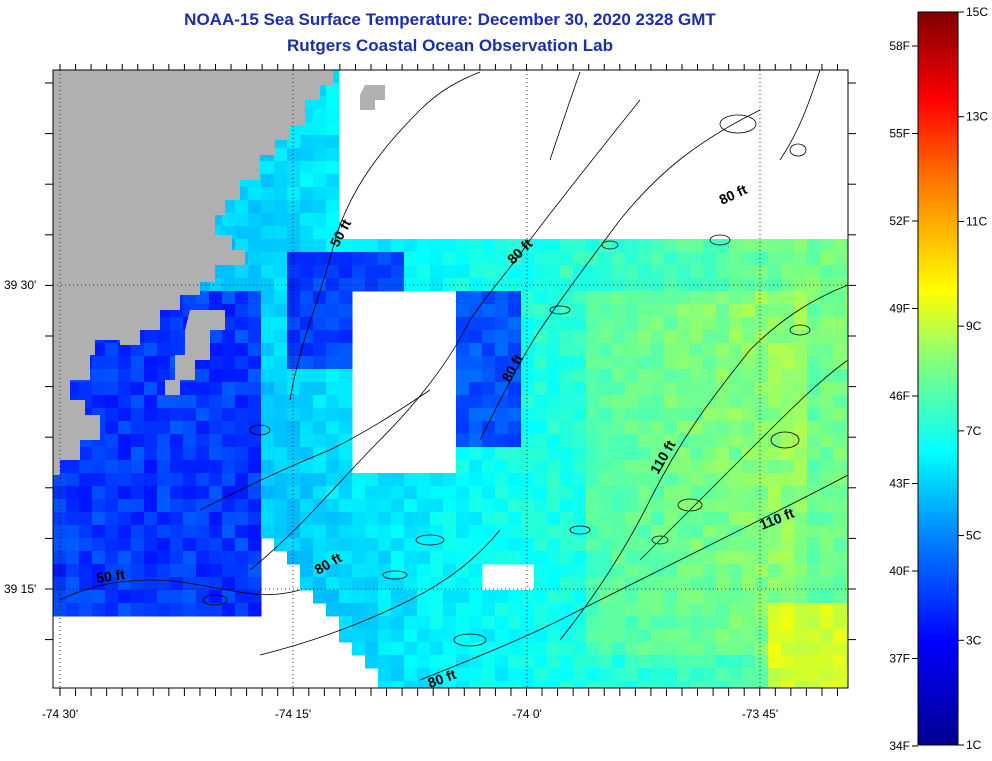 The height and width of the screenshot is (761, 992). Describe the element at coordinates (974, 326) in the screenshot. I see `celsius-label: 9C` at that location.